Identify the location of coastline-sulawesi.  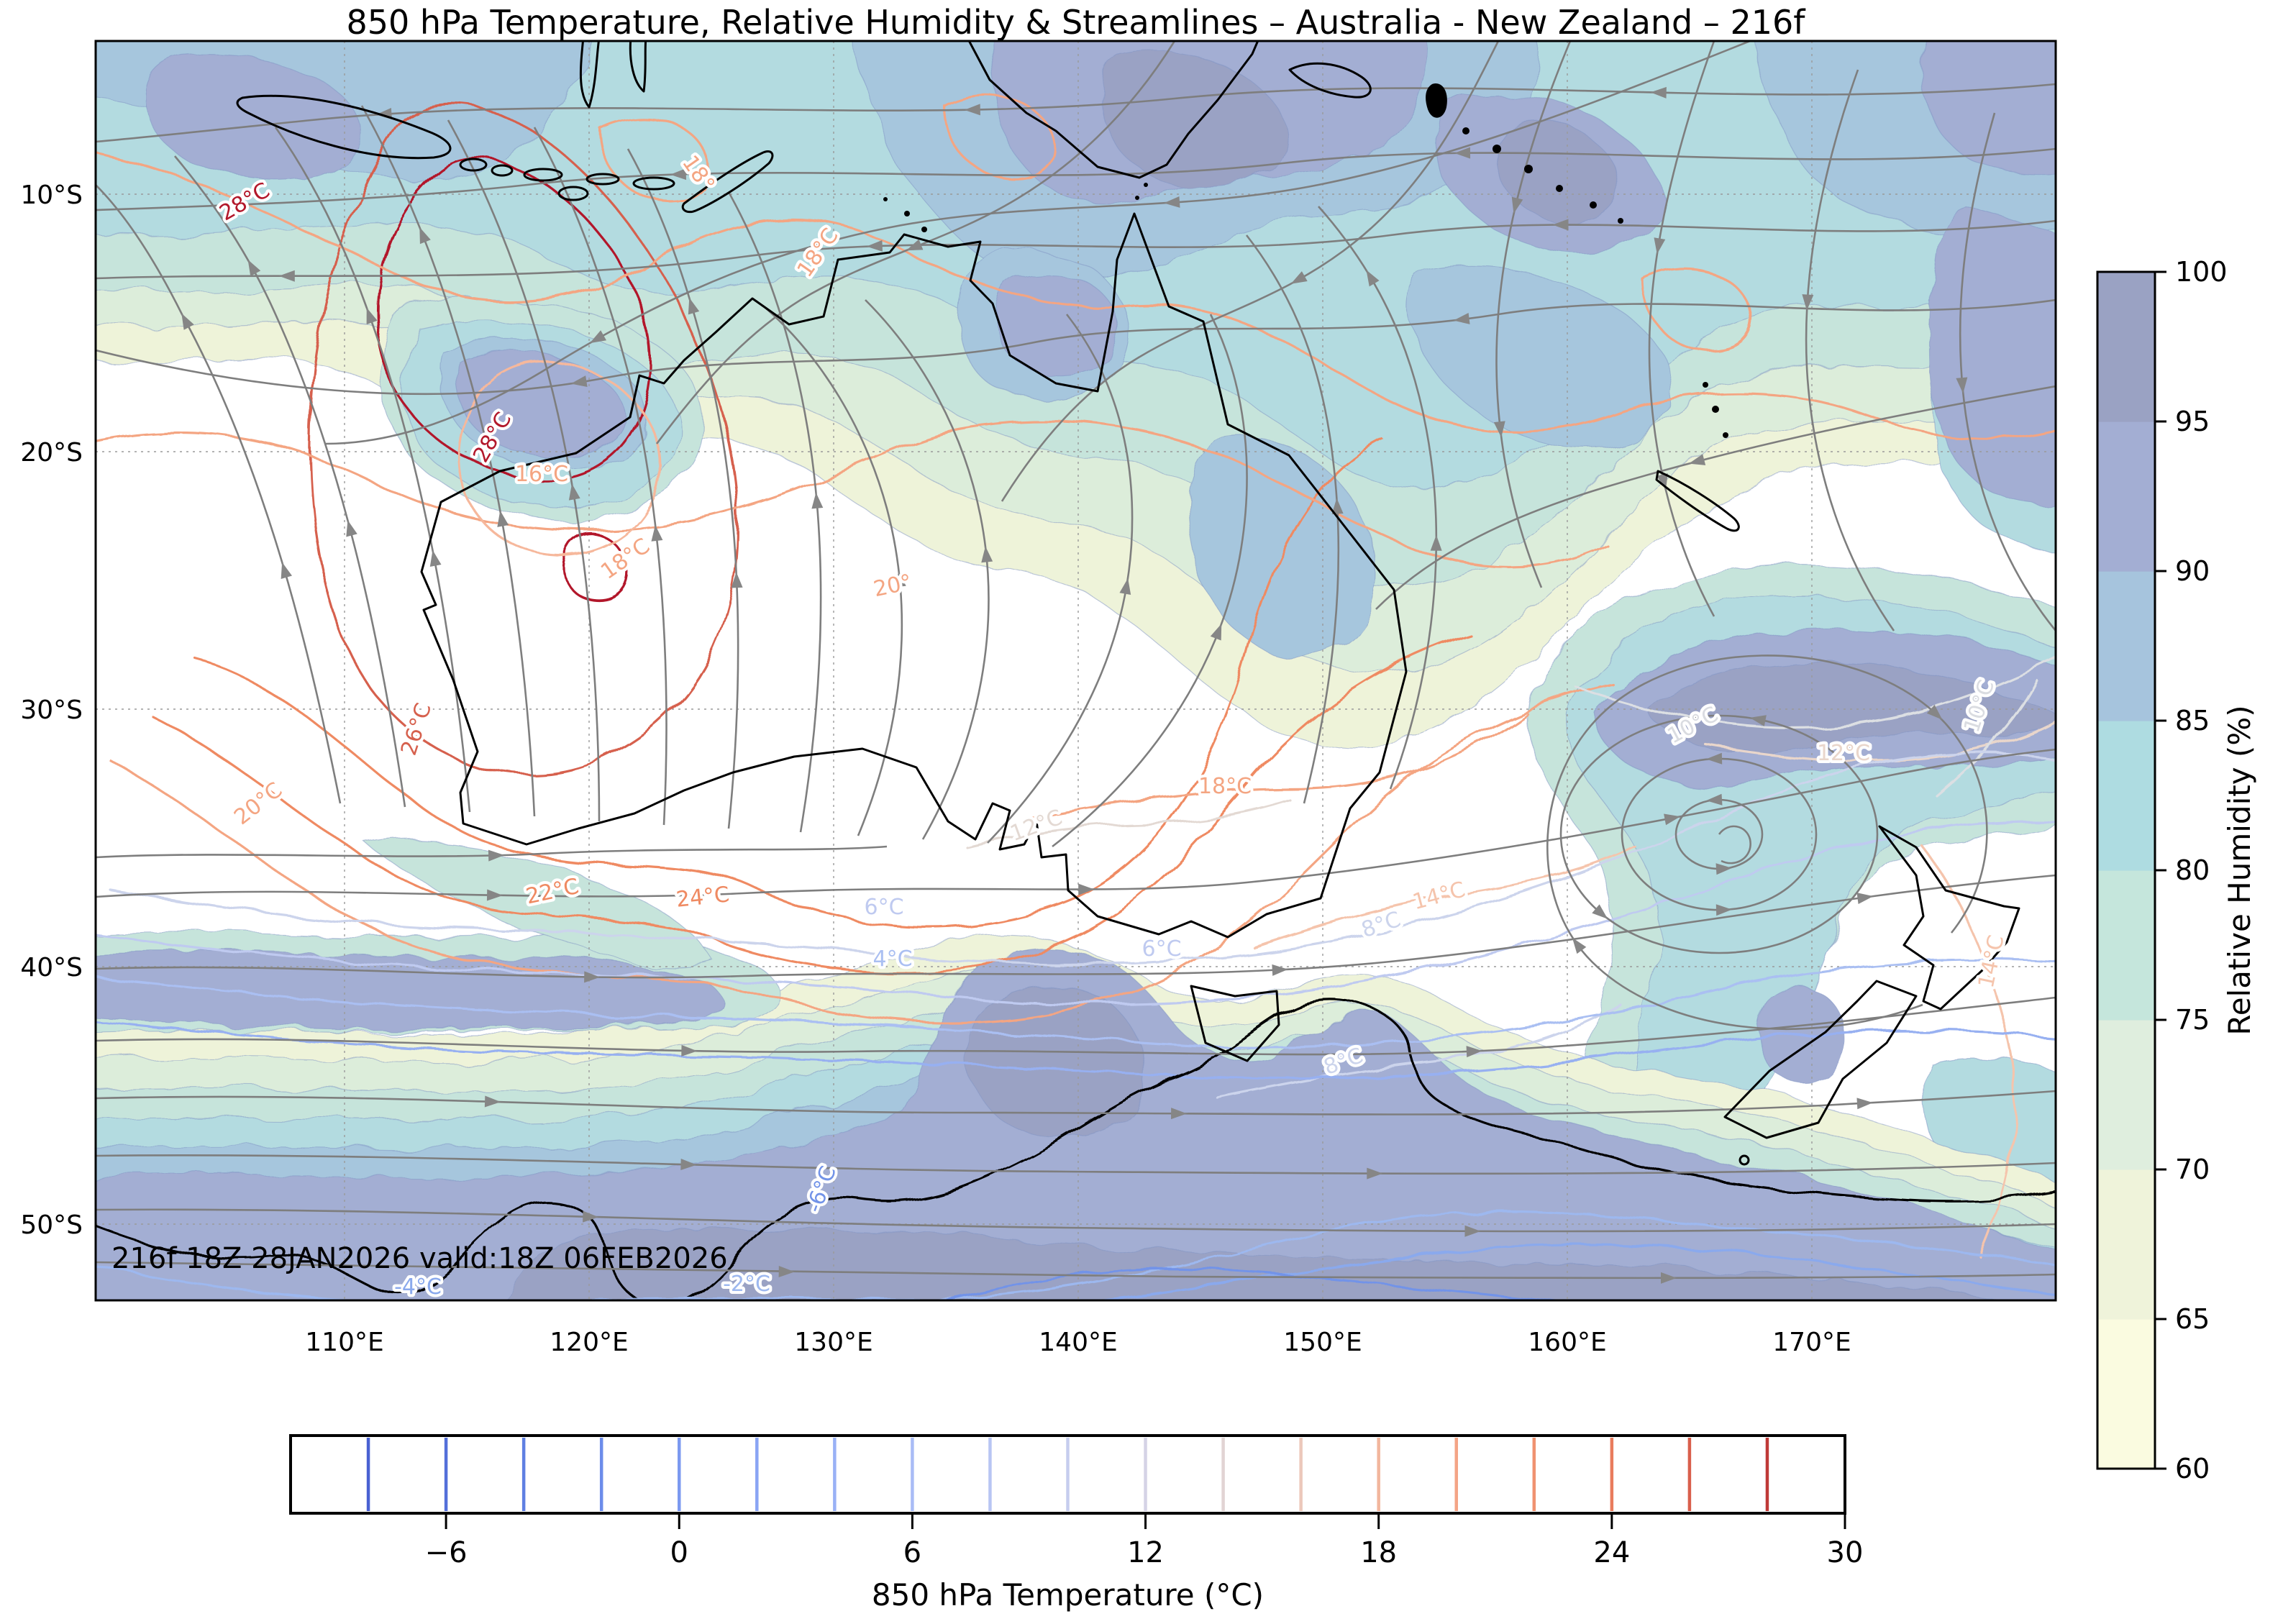
(638, 67).